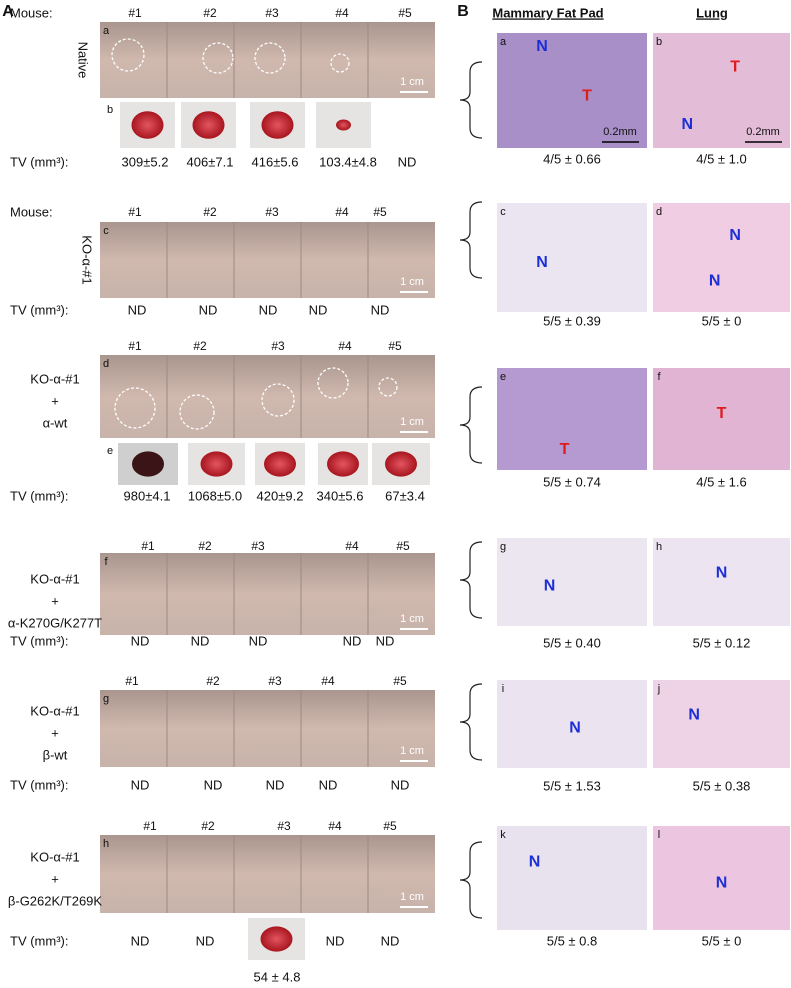  I want to click on image-letter: g, so click(503, 547).